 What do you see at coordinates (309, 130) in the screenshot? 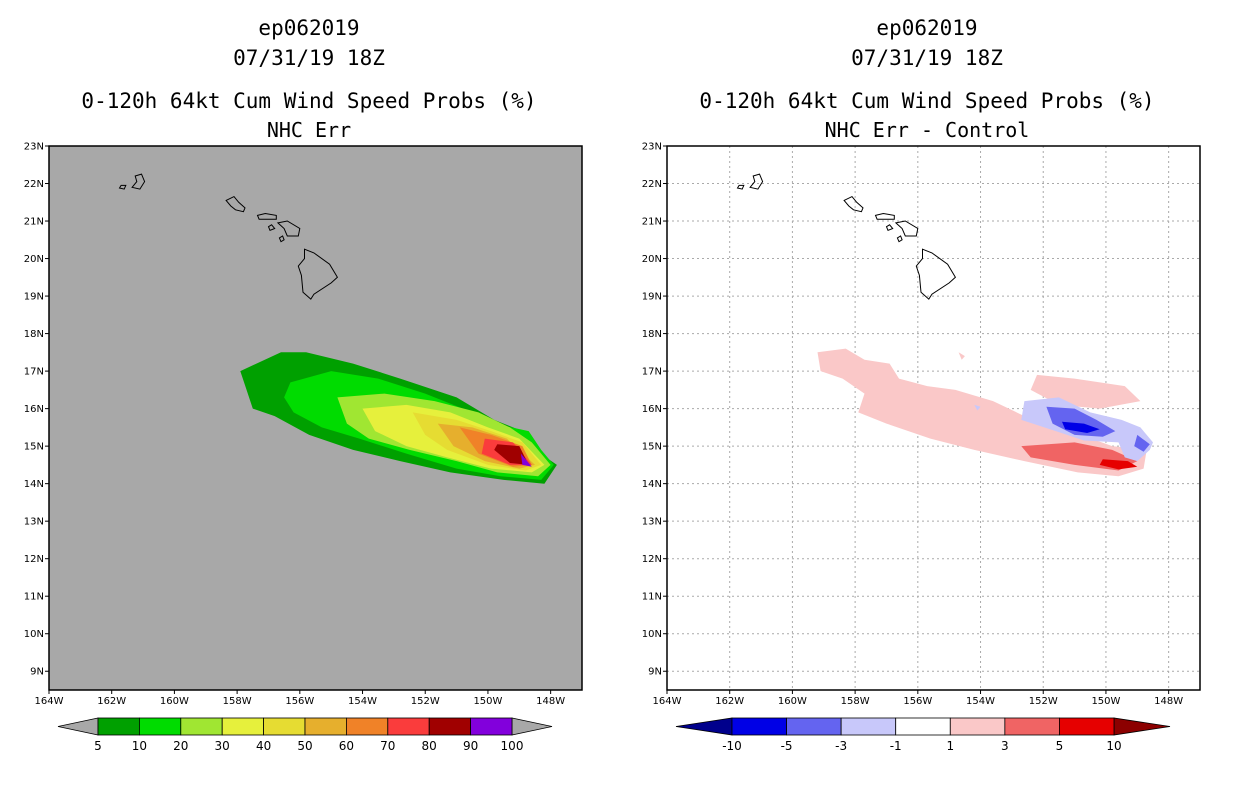
I see `left-chart-subtitle: NHC Err` at bounding box center [309, 130].